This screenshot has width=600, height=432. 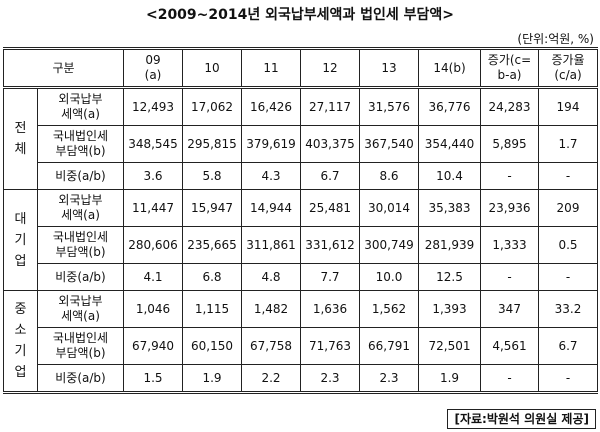 I want to click on table-row: 비중(a/b) 3.6 5.8 4.3 6.7 8.6 10.4- -, so click(x=301, y=176).